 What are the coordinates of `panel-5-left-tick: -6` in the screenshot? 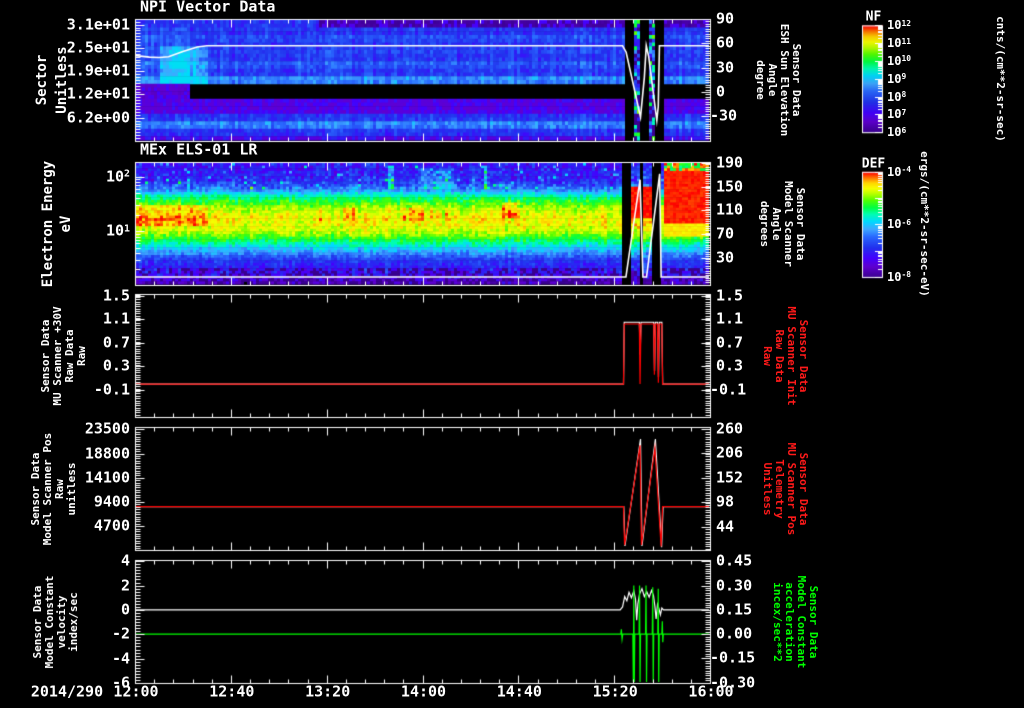 It's located at (120, 682).